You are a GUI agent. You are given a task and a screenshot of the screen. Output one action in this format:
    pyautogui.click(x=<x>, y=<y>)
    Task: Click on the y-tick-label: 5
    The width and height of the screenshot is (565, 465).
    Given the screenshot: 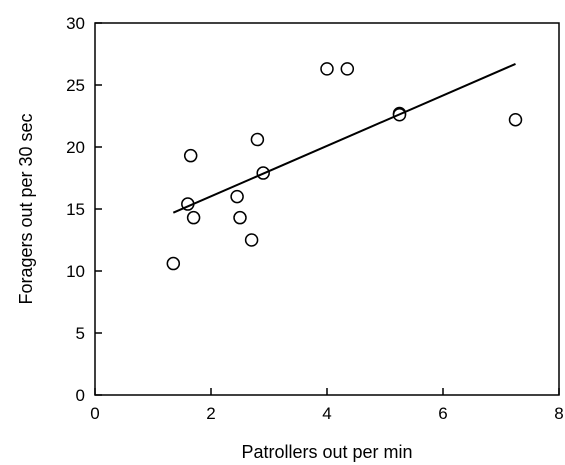 What is the action you would take?
    pyautogui.click(x=80, y=333)
    